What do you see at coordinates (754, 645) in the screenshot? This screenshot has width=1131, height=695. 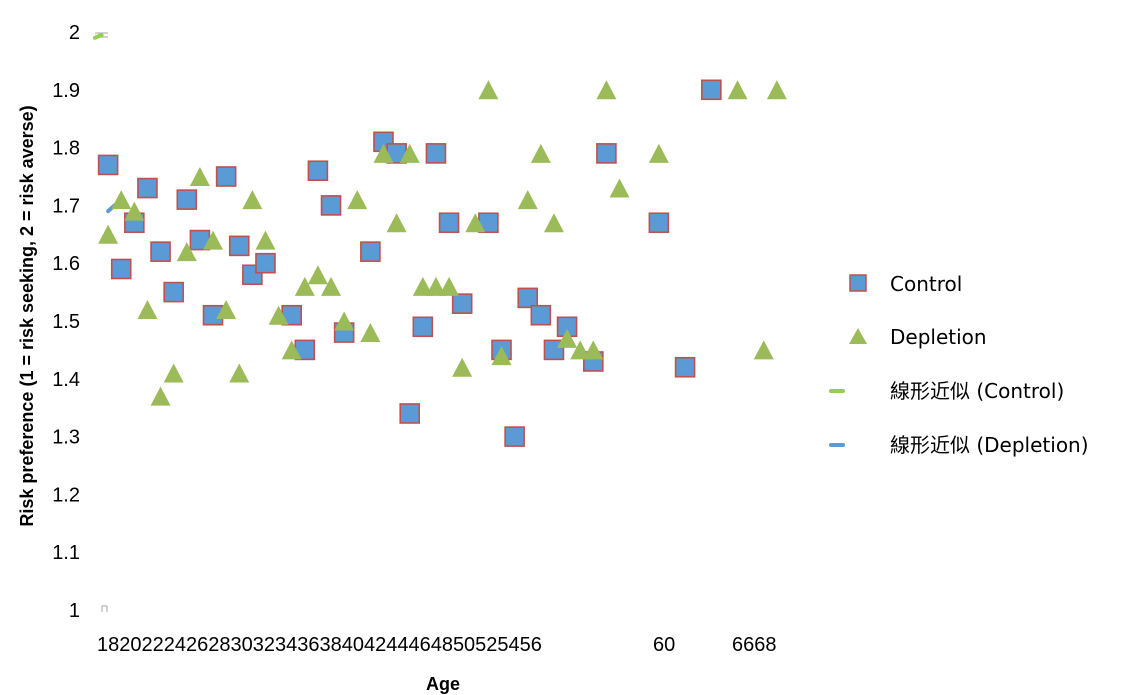 I see `x-tick-label-6668: 6668` at bounding box center [754, 645].